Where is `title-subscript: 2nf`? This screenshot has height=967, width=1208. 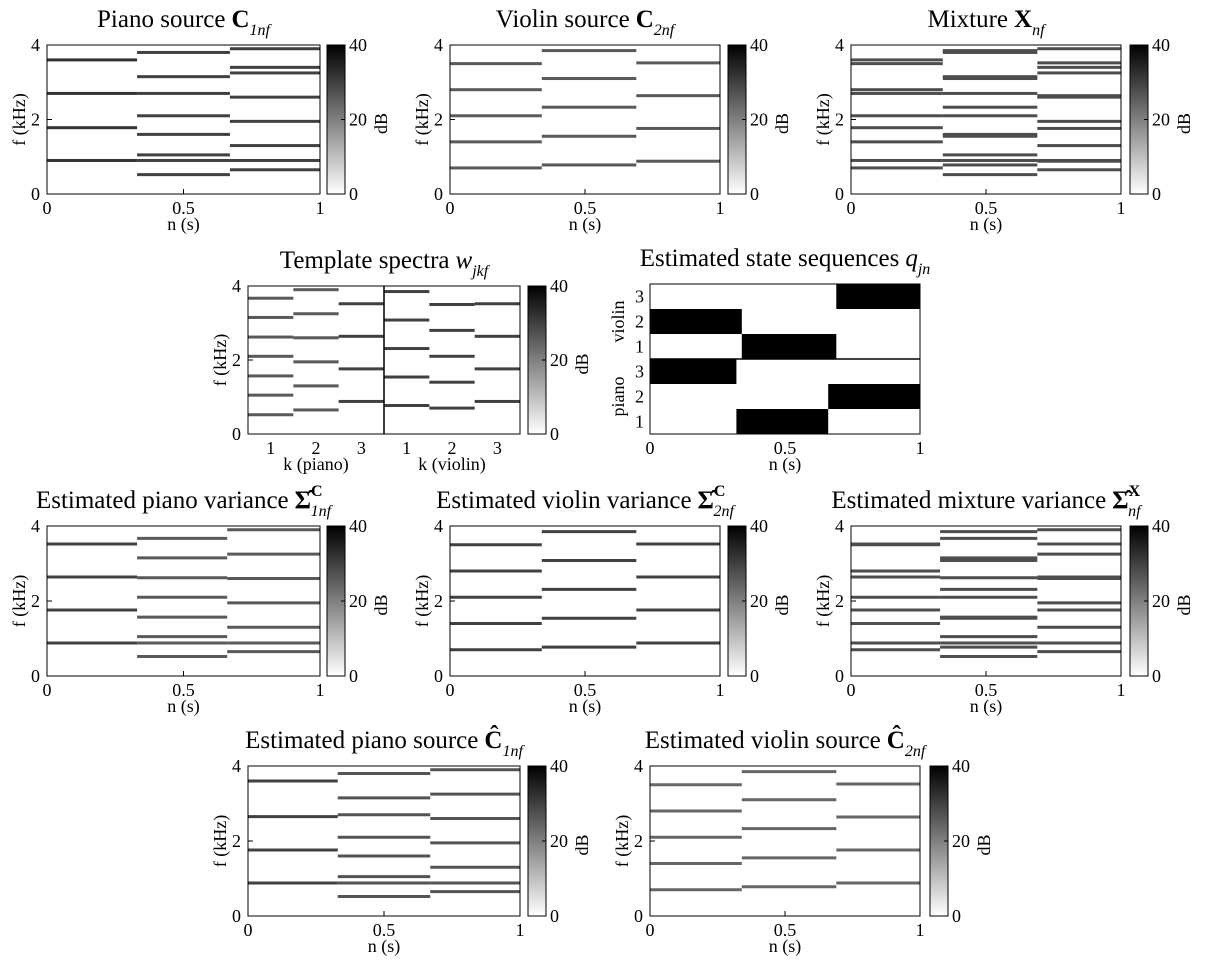
title-subscript: 2nf is located at coordinates (916, 751).